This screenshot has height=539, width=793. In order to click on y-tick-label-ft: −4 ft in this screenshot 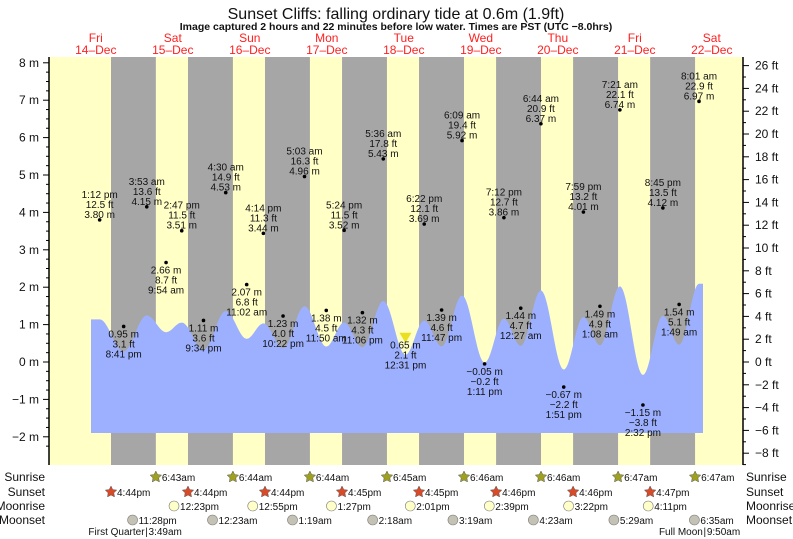, I will do `click(767, 408)`.